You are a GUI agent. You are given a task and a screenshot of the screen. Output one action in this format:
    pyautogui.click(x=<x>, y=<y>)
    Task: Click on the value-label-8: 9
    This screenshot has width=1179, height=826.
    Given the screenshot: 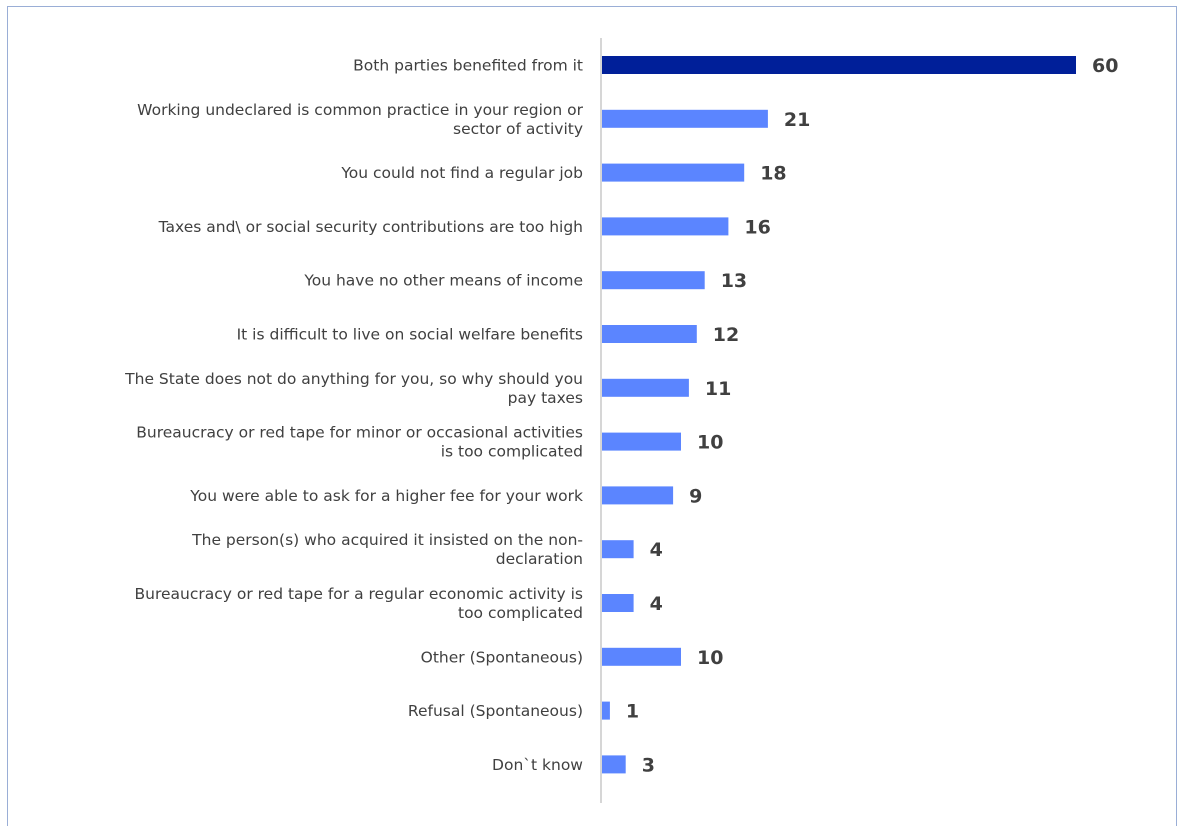 What is the action you would take?
    pyautogui.click(x=695, y=496)
    